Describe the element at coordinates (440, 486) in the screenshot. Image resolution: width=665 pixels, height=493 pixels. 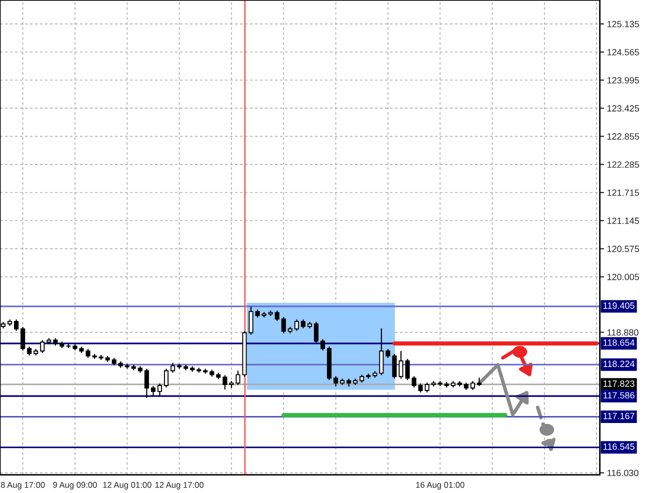
I see `x-tick-label: 16 Aug 01:00` at that location.